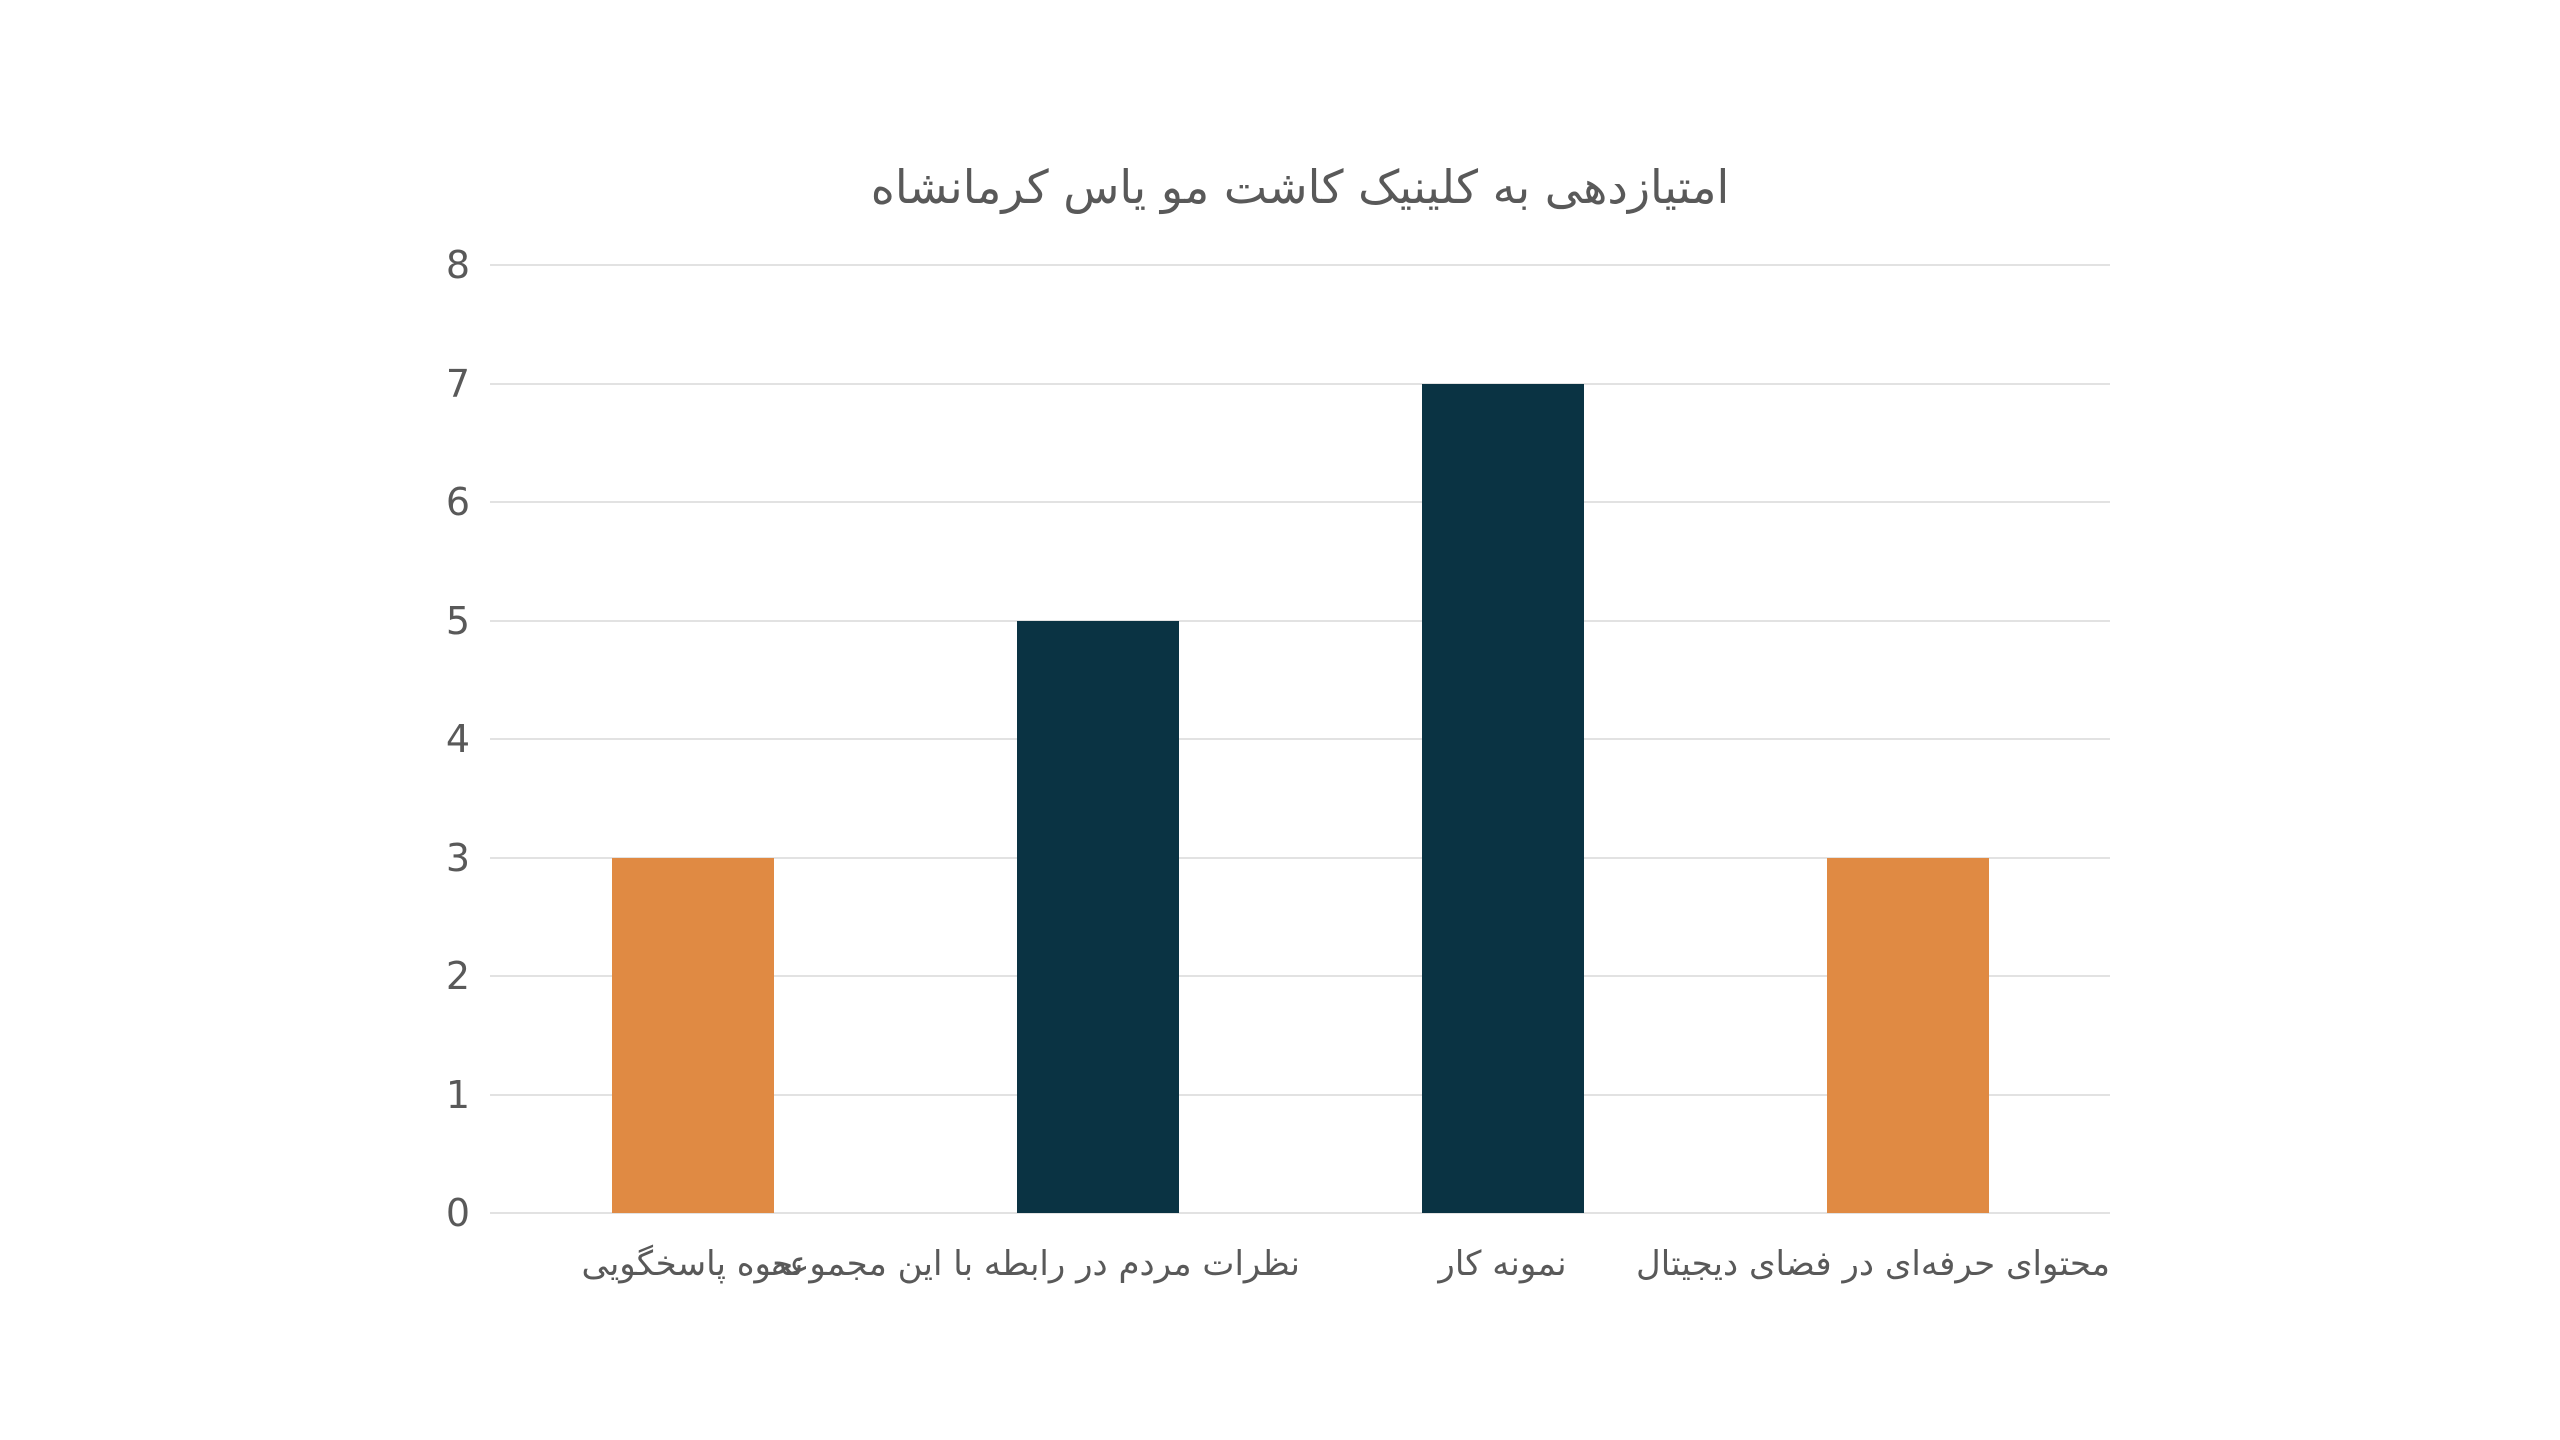 The image size is (2560, 1440). What do you see at coordinates (457, 976) in the screenshot?
I see `y-tick-label: 2` at bounding box center [457, 976].